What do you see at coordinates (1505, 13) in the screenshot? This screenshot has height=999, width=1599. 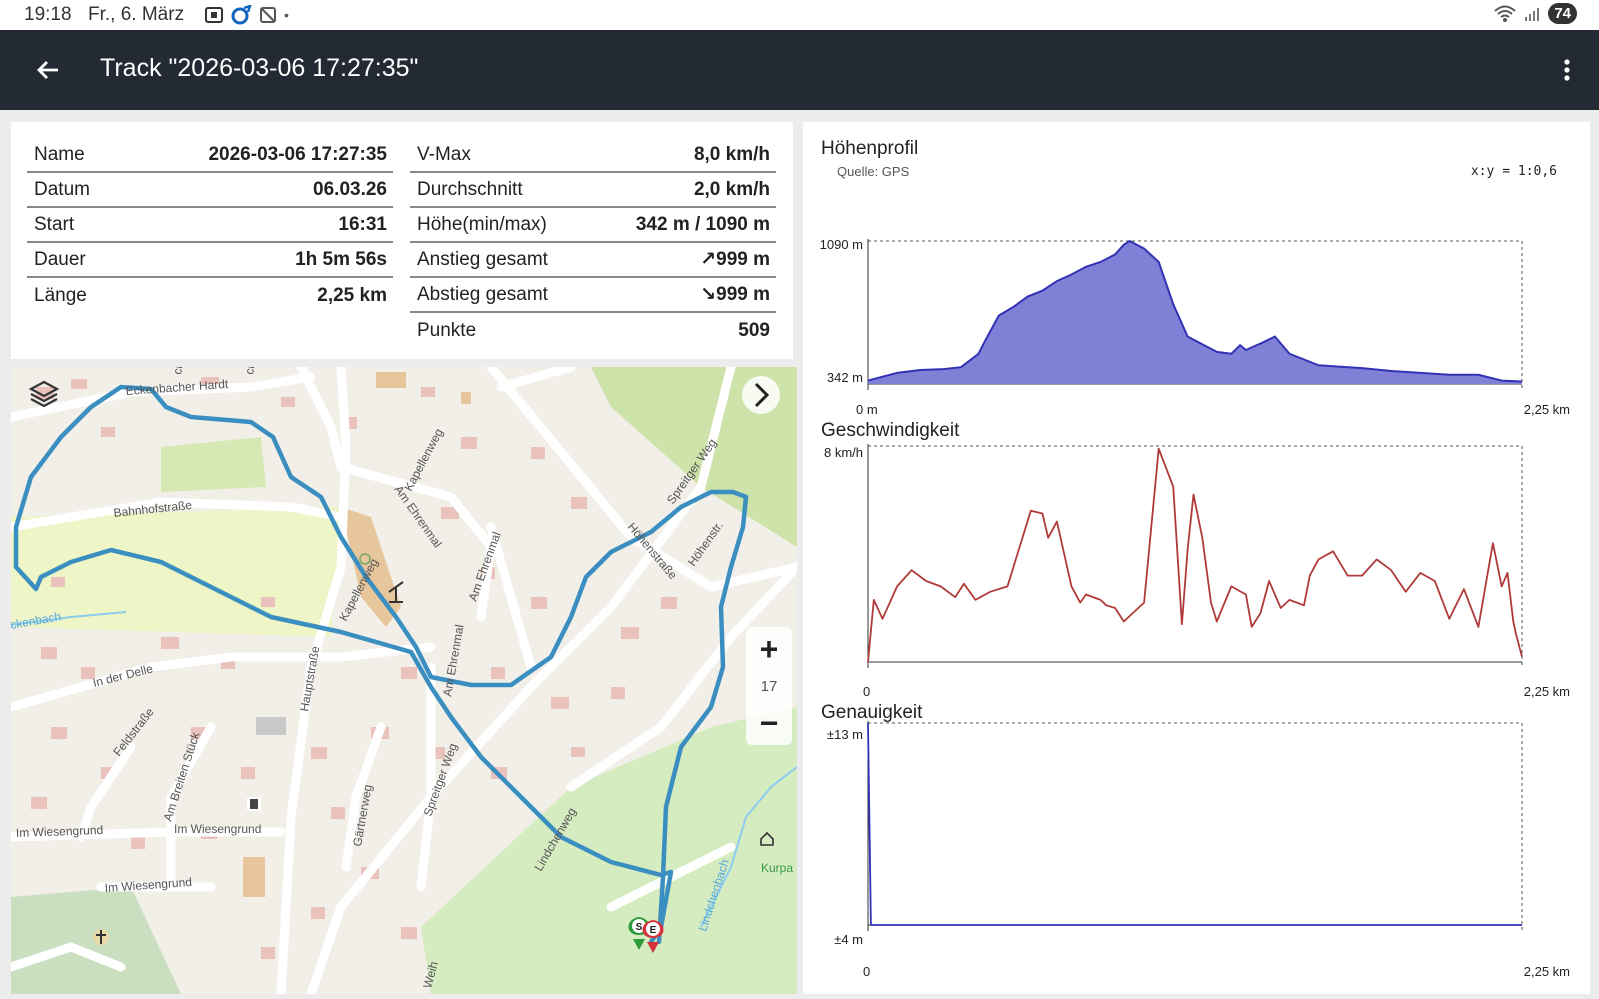 I see `wifi-icon` at bounding box center [1505, 13].